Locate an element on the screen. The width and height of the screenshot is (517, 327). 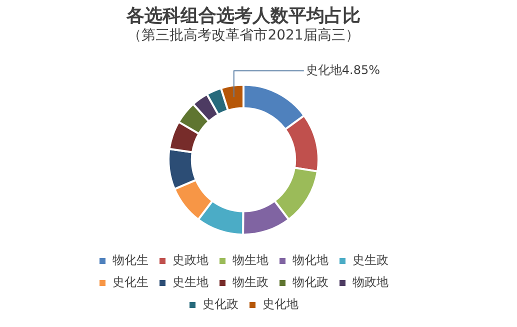
legend-label: 物化地 is located at coordinates (310, 260).